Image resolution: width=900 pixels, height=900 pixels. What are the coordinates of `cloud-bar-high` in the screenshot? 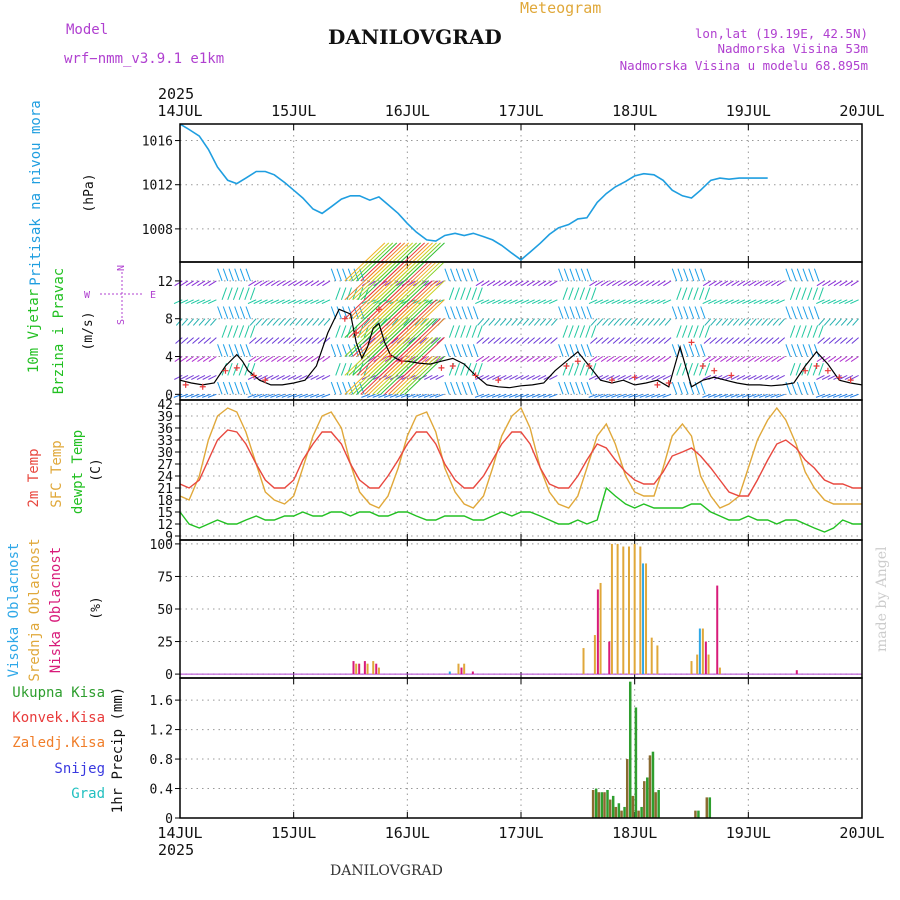 It's located at (449, 673).